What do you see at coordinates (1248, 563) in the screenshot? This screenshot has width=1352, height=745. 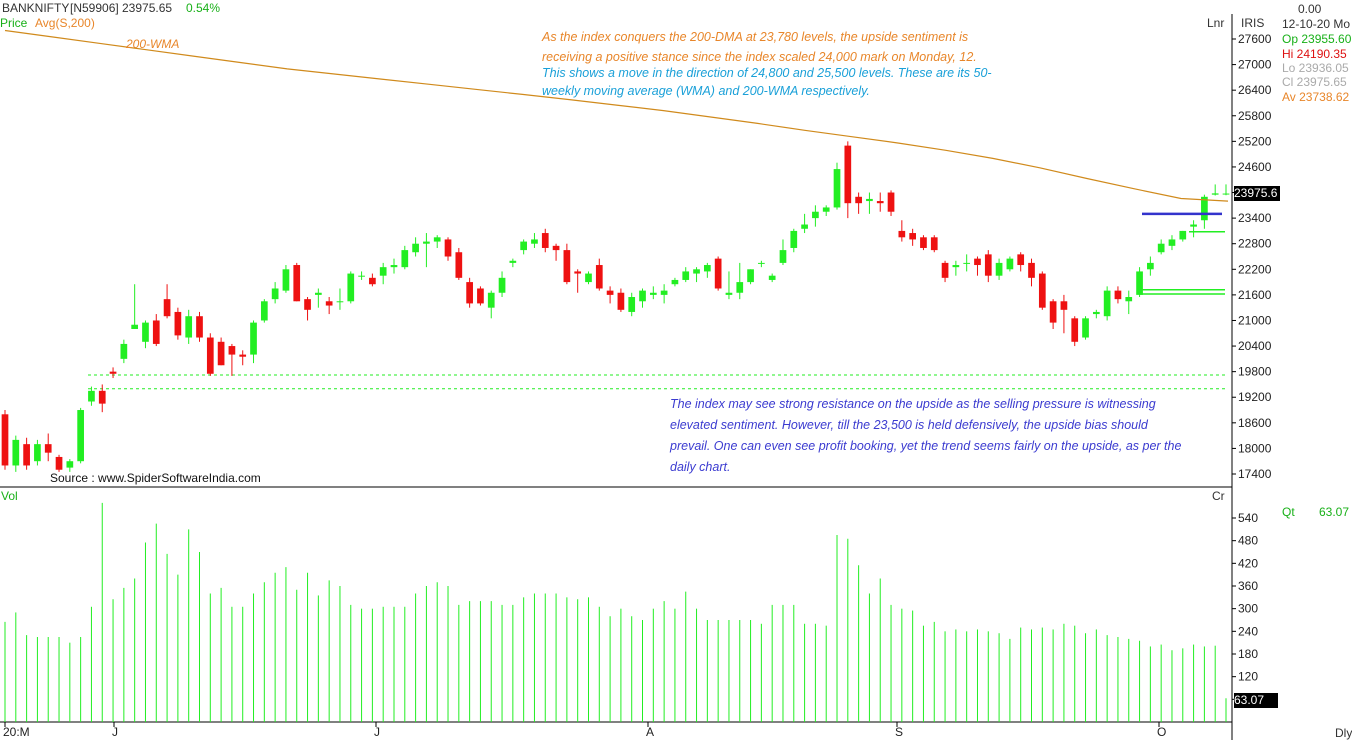 I see `volume-tick-label: 420` at bounding box center [1248, 563].